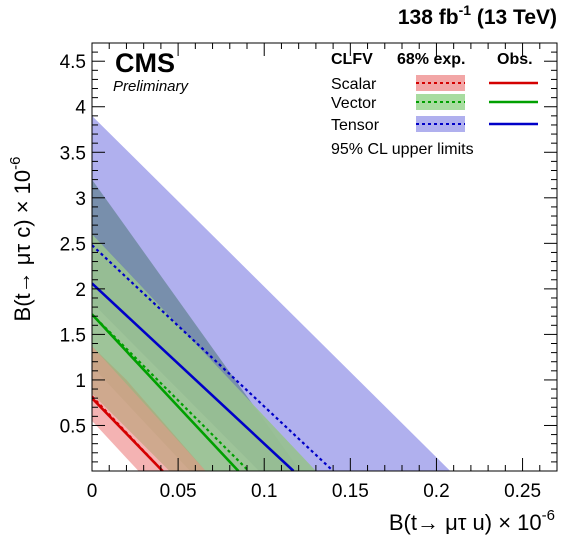 Image resolution: width=580 pixels, height=548 pixels. I want to click on y-tick-label: 3.5, so click(73, 153).